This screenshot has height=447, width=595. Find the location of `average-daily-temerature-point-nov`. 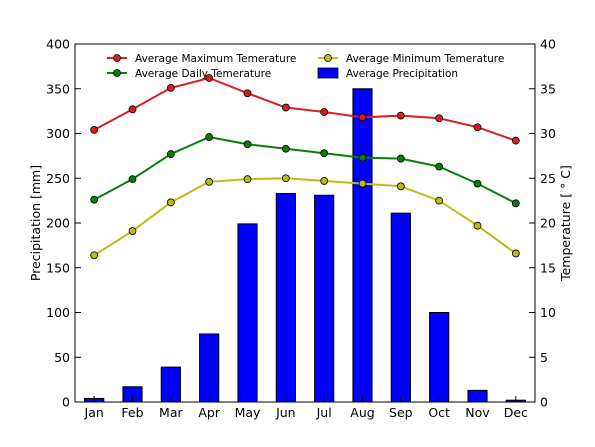

average-daily-temerature-point-nov is located at coordinates (477, 183).